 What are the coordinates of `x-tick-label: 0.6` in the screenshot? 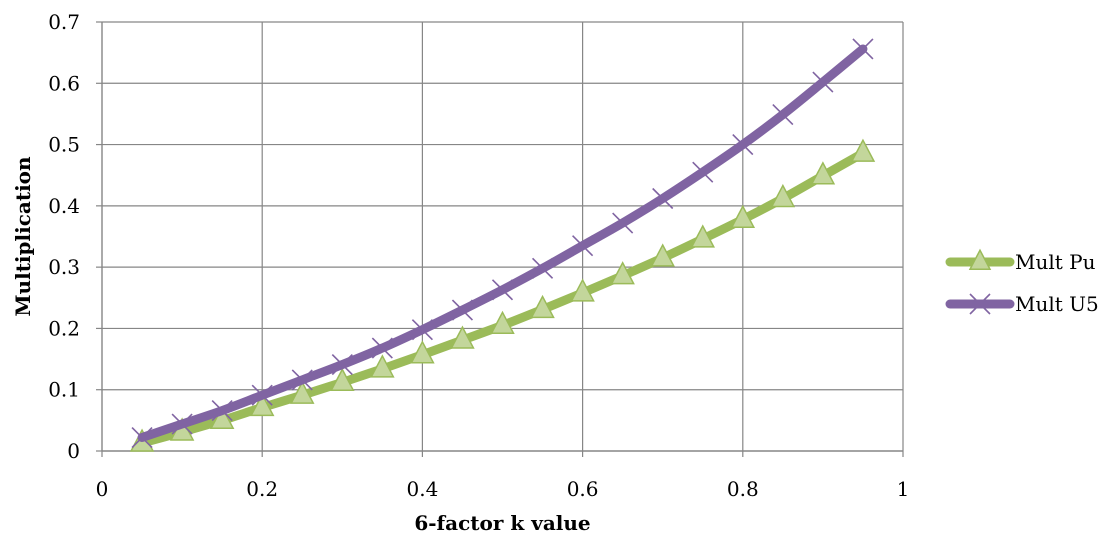 It's located at (583, 489).